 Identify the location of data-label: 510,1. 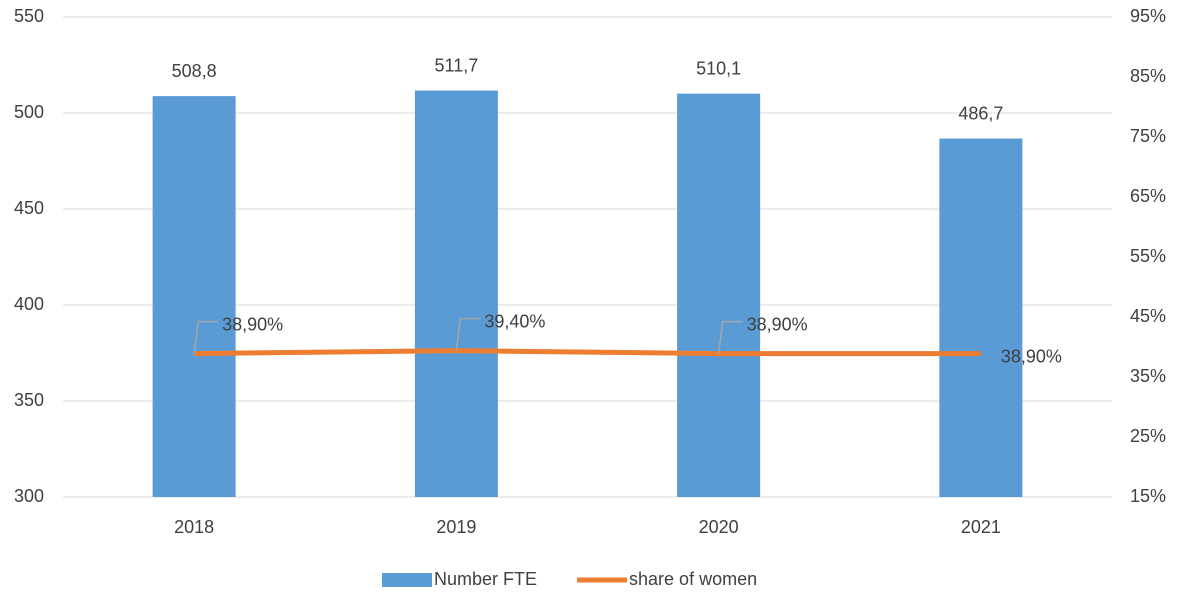
(718, 68).